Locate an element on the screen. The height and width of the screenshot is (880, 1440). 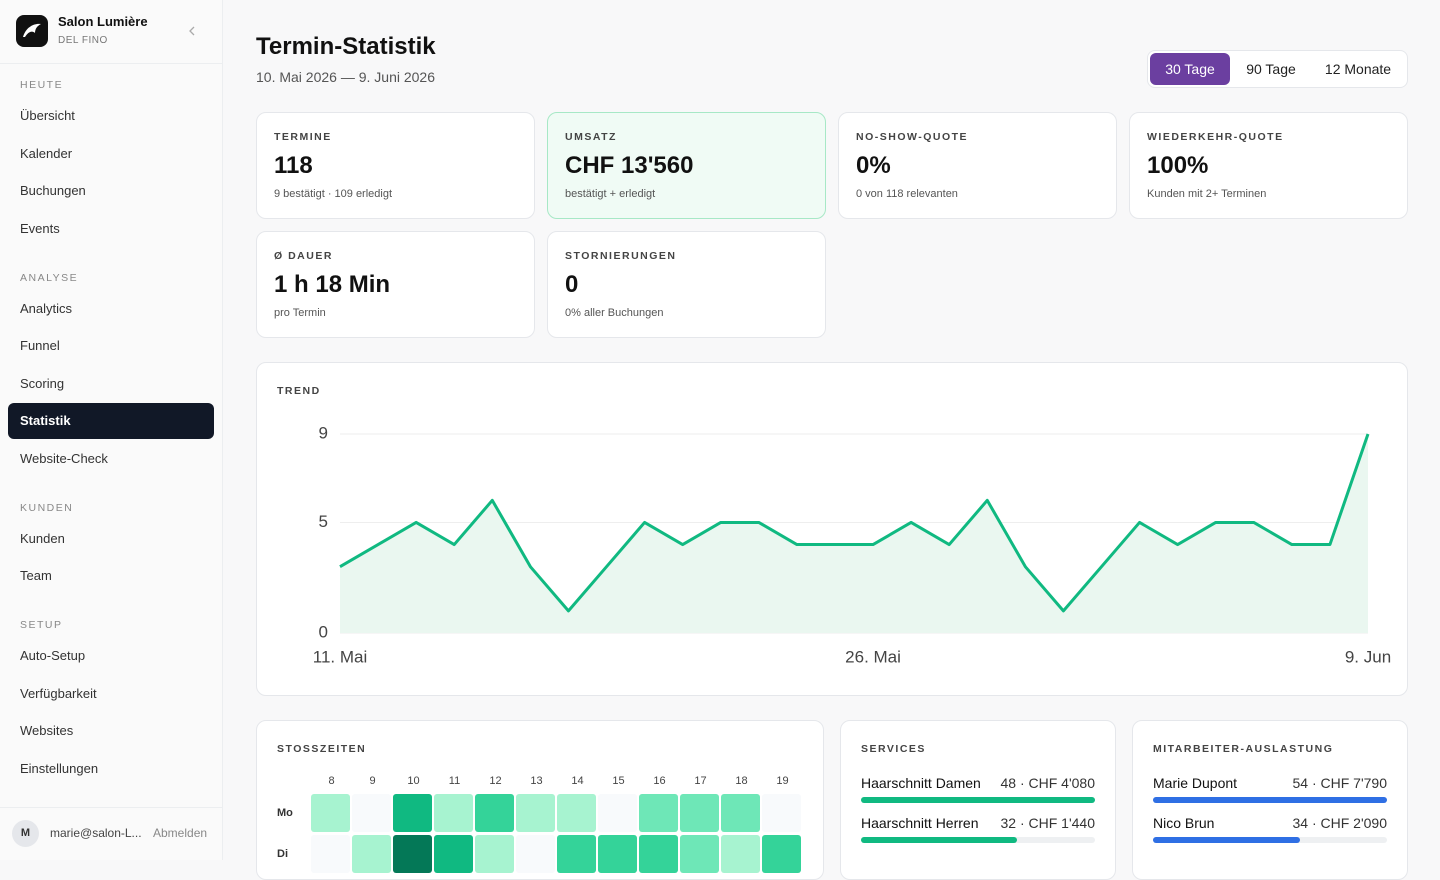
brand-sub: DEL FINO is located at coordinates (83, 40).